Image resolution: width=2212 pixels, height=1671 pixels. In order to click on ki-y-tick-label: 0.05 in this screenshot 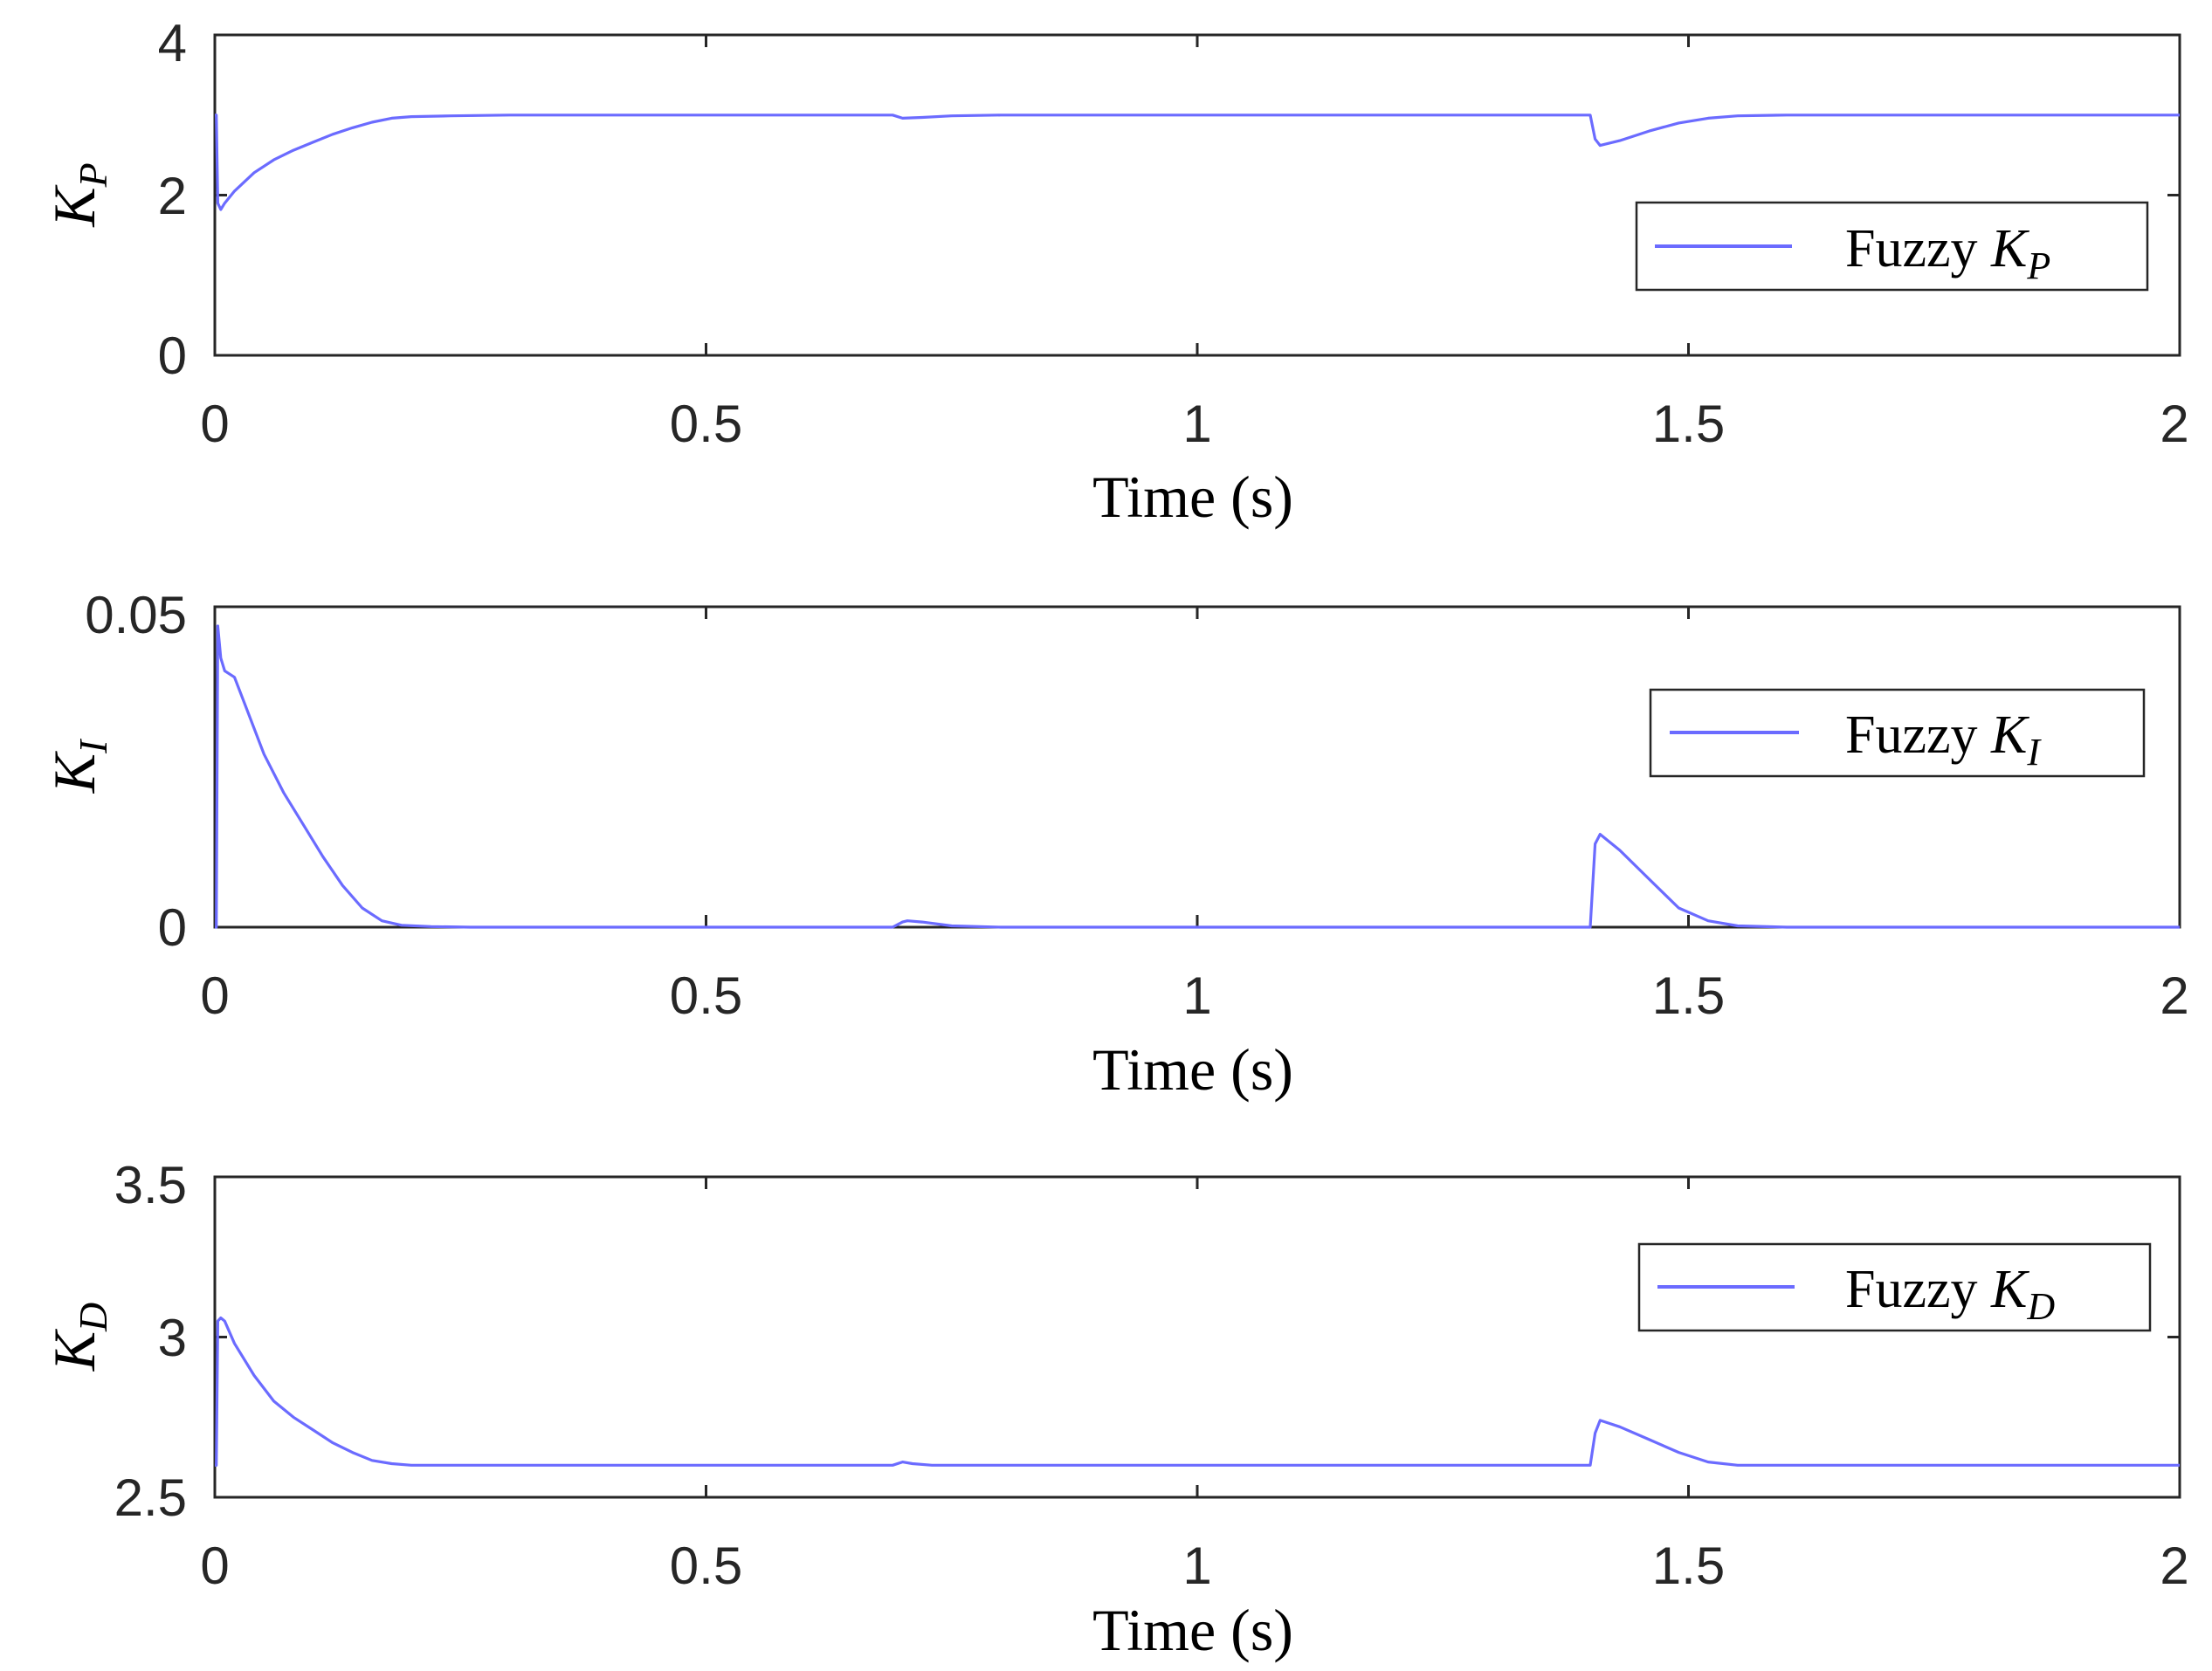, I will do `click(136, 615)`.